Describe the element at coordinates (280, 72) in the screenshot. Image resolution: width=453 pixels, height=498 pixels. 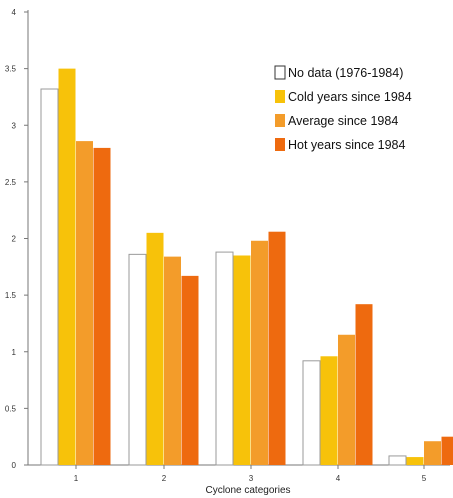
I see `legend-swatch-series1` at that location.